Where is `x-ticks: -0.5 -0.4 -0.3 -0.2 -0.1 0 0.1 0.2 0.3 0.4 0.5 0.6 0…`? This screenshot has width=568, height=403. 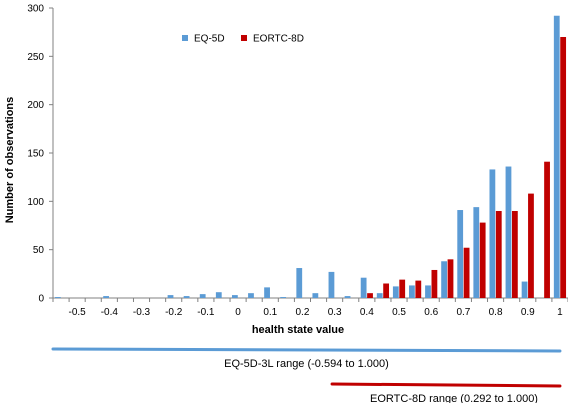 x-ticks: -0.5 -0.4 -0.3 -0.2 -0.1 0 0.1 0.2 0.3 0.4 0.5 0.6 0… is located at coordinates (310, 308).